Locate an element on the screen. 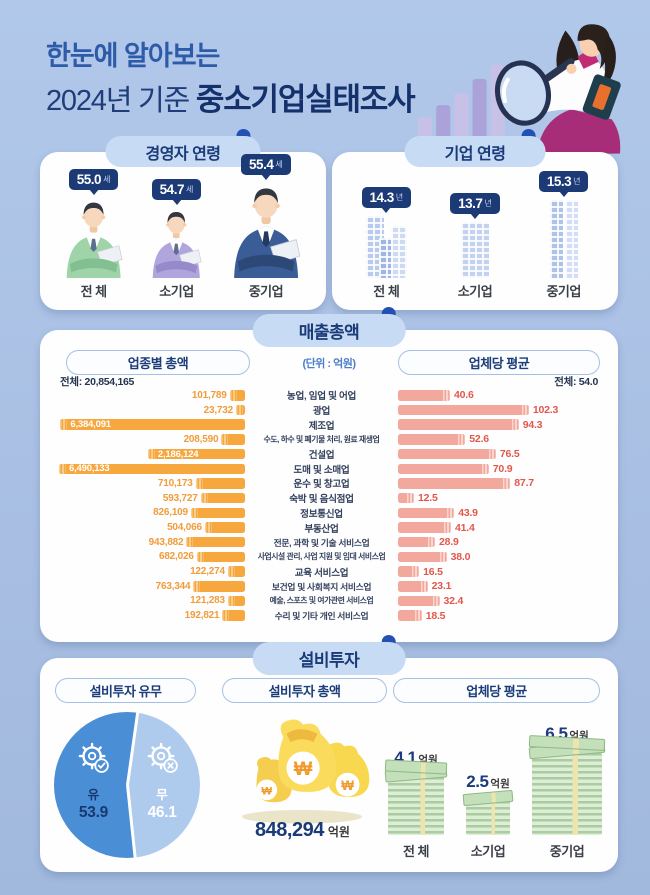 Image resolution: width=650 pixels, height=895 pixels. industry-avg-value: 32.4 is located at coordinates (453, 600).